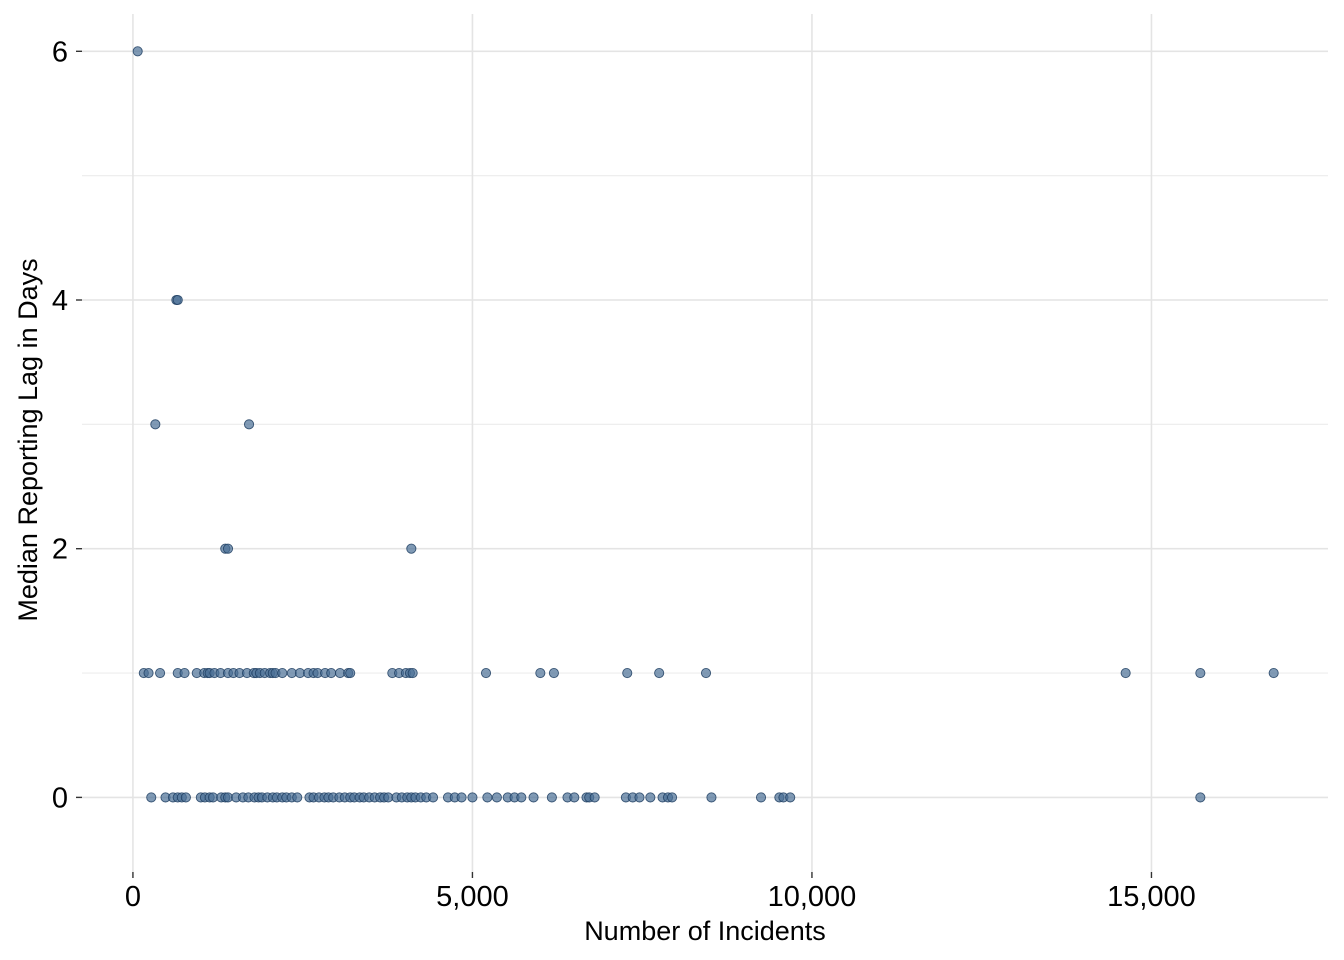  Describe the element at coordinates (60, 550) in the screenshot. I see `y-tick-label: 2` at that location.